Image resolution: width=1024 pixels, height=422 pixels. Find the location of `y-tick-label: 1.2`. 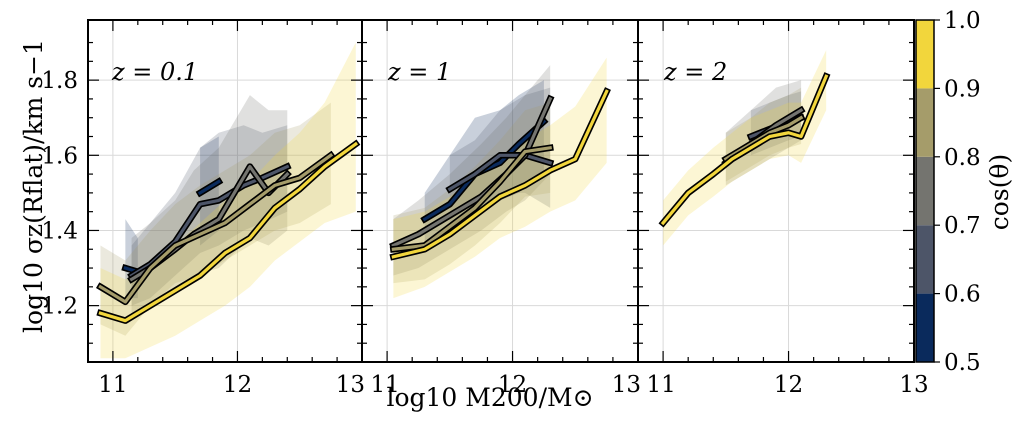

y-tick-label: 1.2 is located at coordinates (59, 307).